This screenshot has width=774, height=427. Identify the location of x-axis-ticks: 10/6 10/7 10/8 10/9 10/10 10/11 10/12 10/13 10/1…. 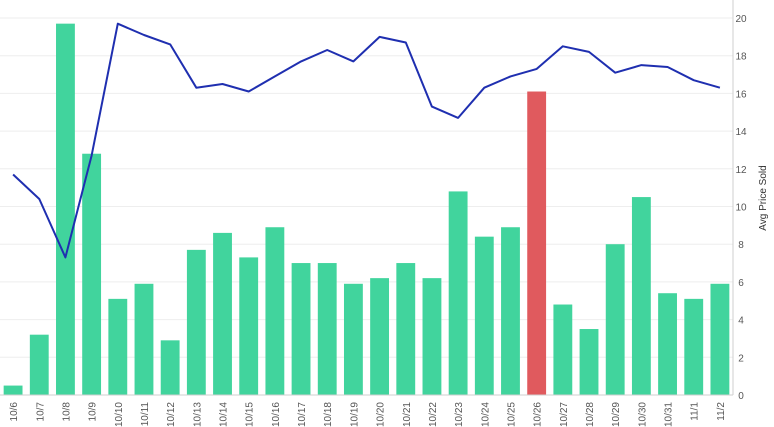
(368, 414).